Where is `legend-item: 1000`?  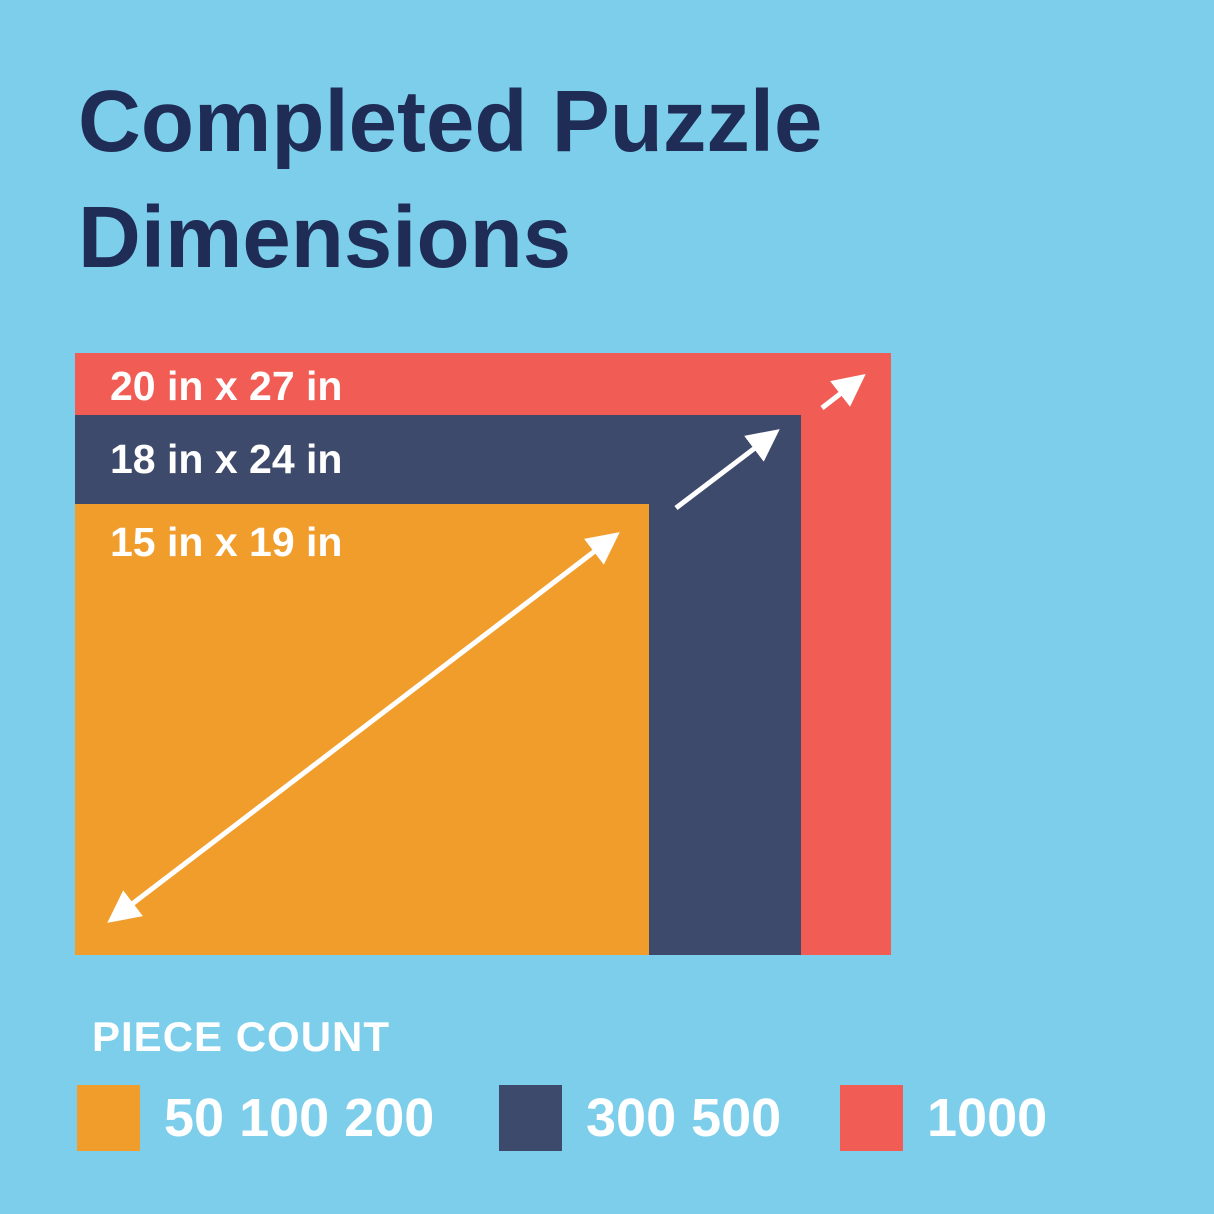
legend-item: 1000 is located at coordinates (943, 1118).